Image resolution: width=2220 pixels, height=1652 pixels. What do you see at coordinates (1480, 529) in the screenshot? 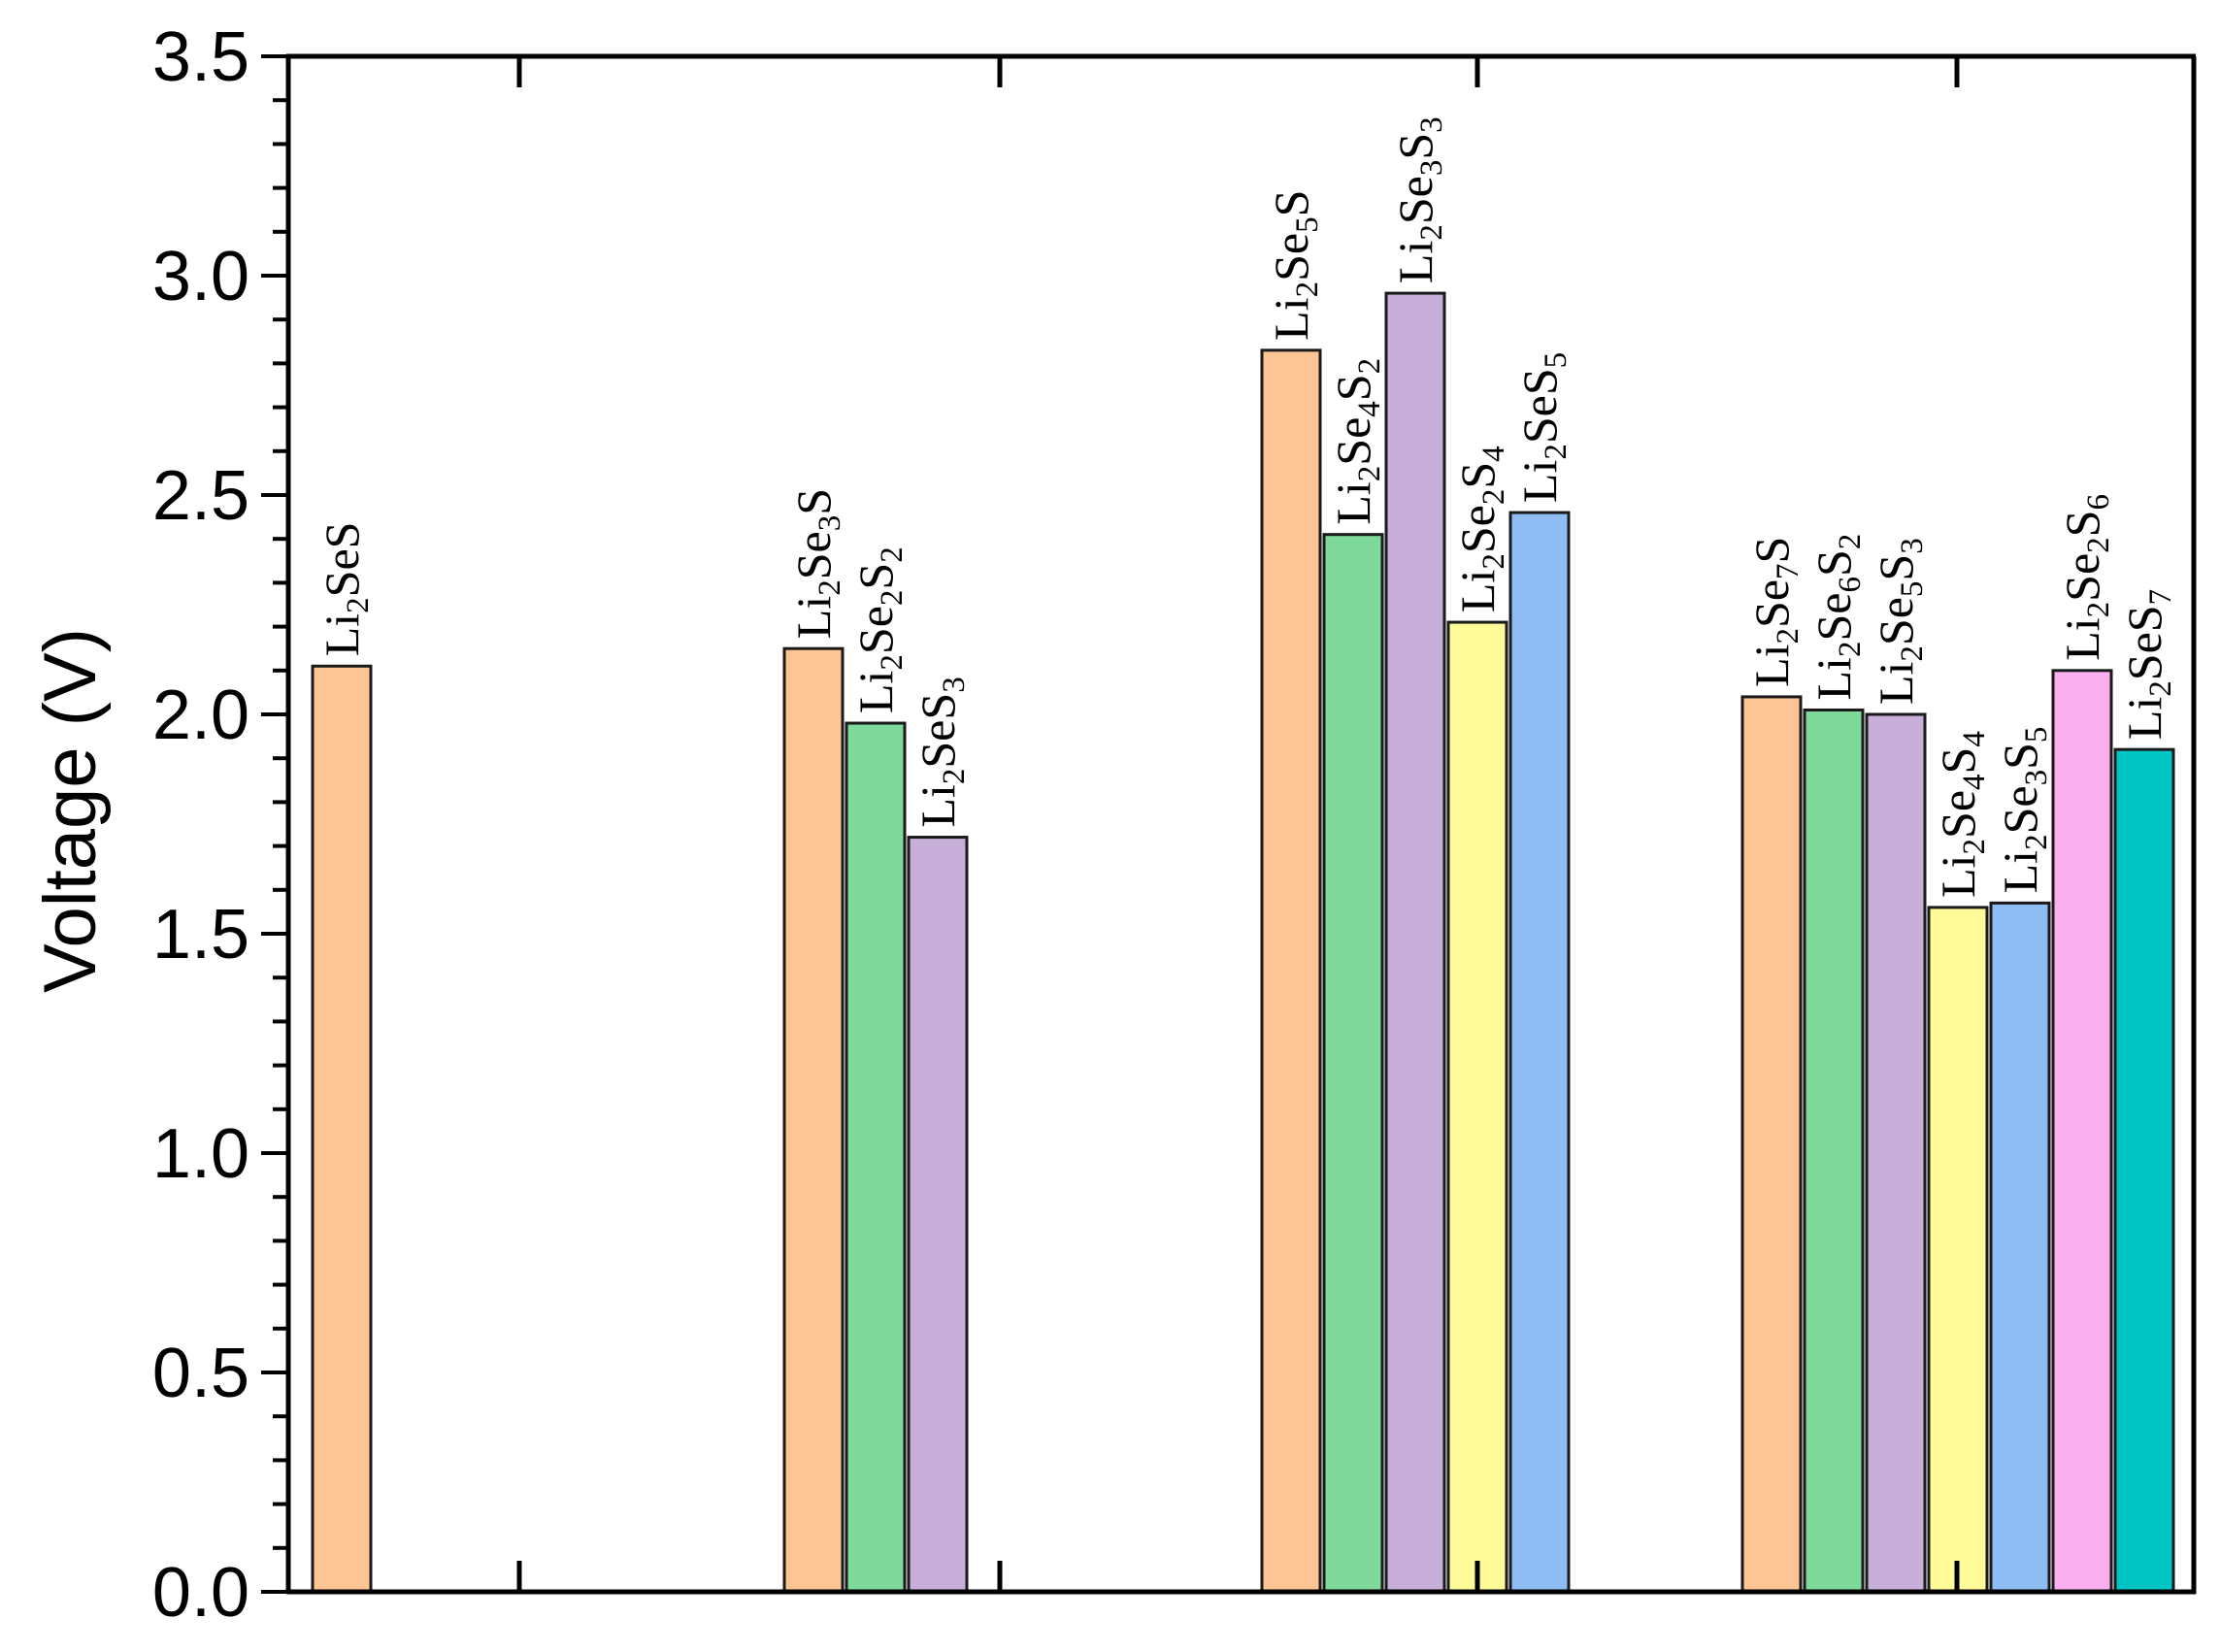
I see `bar-label-group-3-4: Li2Se2S4` at bounding box center [1480, 529].